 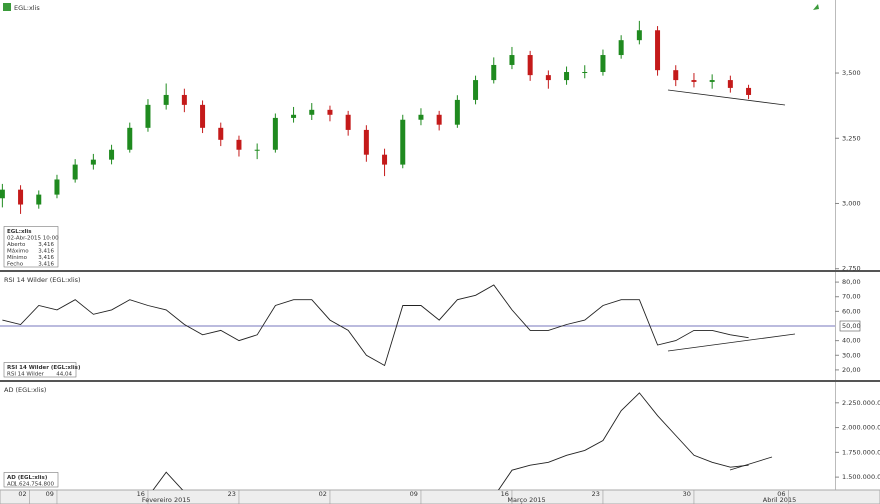 I want to click on info-value: 1.624.754.800, so click(x=34, y=485).